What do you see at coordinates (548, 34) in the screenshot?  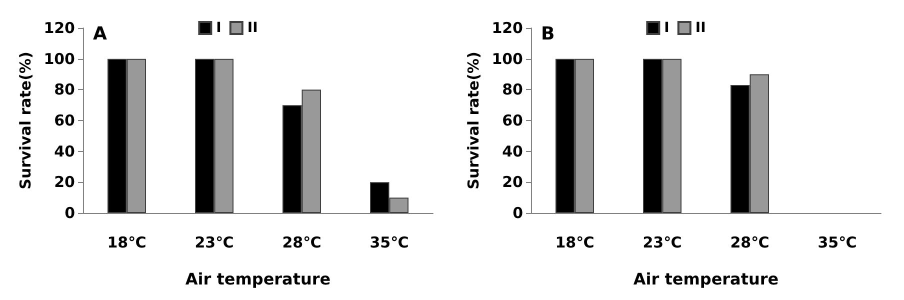 I see `chart-title: B` at bounding box center [548, 34].